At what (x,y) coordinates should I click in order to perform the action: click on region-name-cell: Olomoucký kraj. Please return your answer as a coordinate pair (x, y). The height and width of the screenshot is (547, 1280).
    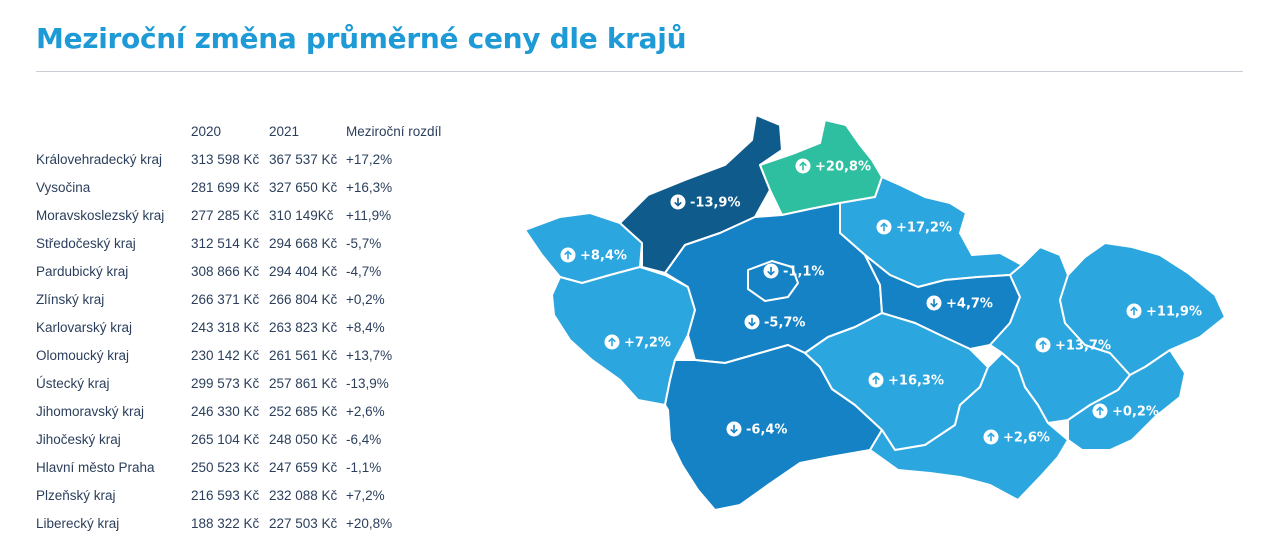
    Looking at the image, I should click on (83, 355).